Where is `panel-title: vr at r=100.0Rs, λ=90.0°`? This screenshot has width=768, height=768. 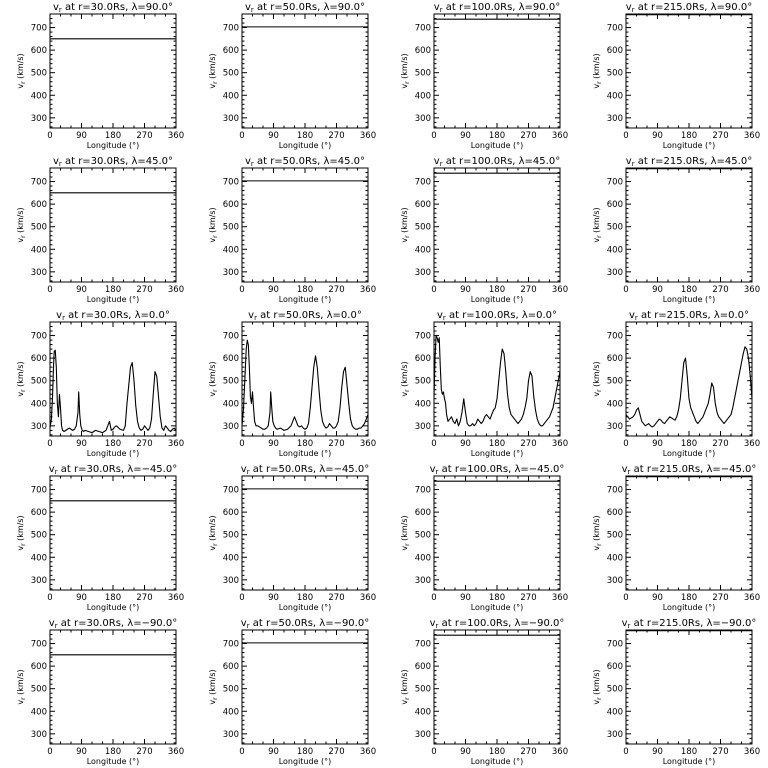 panel-title: vr at r=100.0Rs, λ=90.0° is located at coordinates (497, 8).